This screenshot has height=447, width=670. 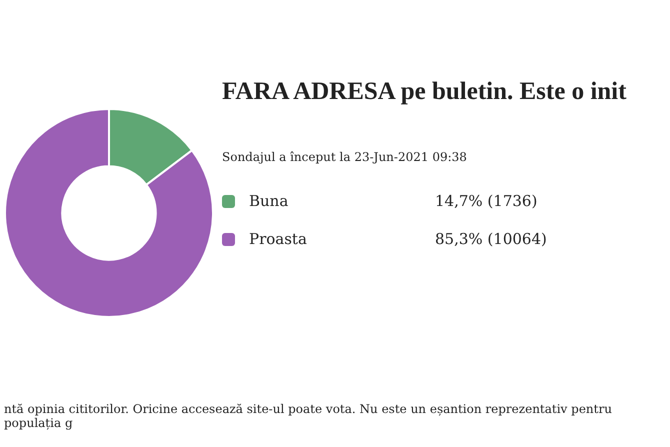 I want to click on legend-label: Proasta, so click(x=278, y=239).